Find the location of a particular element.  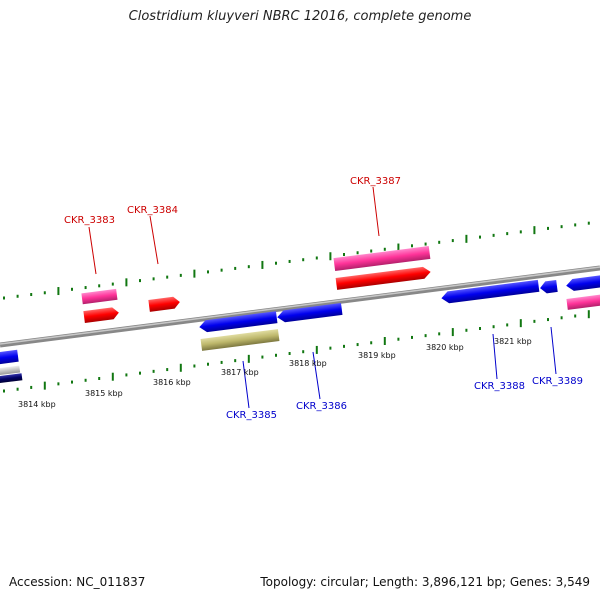

gene-edge-blue is located at coordinates (582, 283).